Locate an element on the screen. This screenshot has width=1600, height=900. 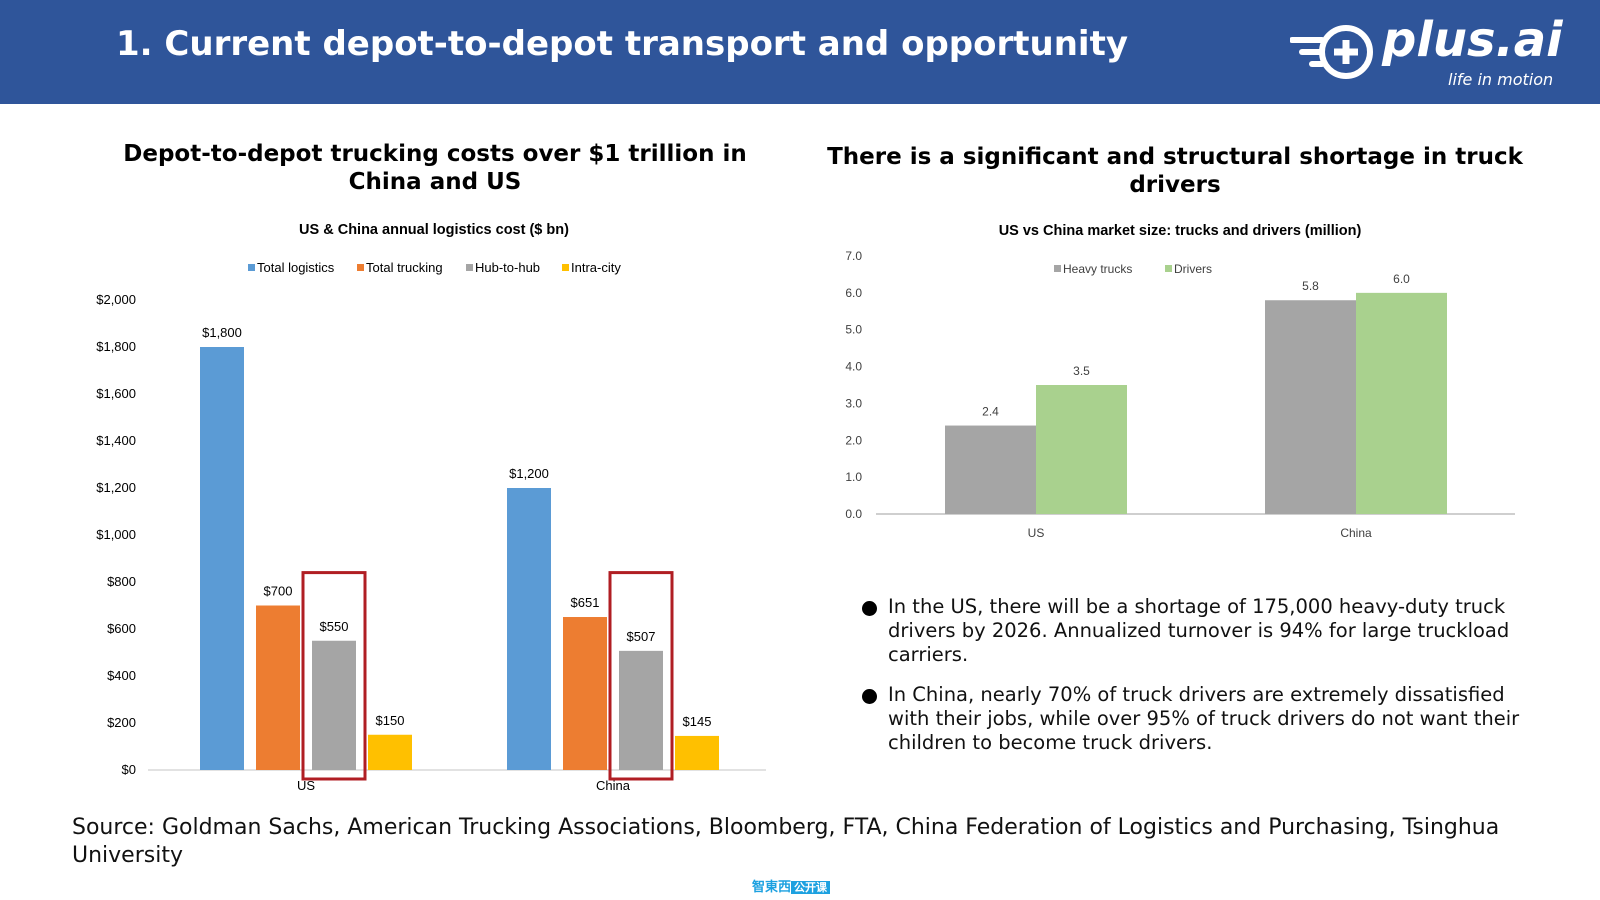
chart1-legend-label-hub-to-hub: Hub-to-hub is located at coordinates (507, 267).